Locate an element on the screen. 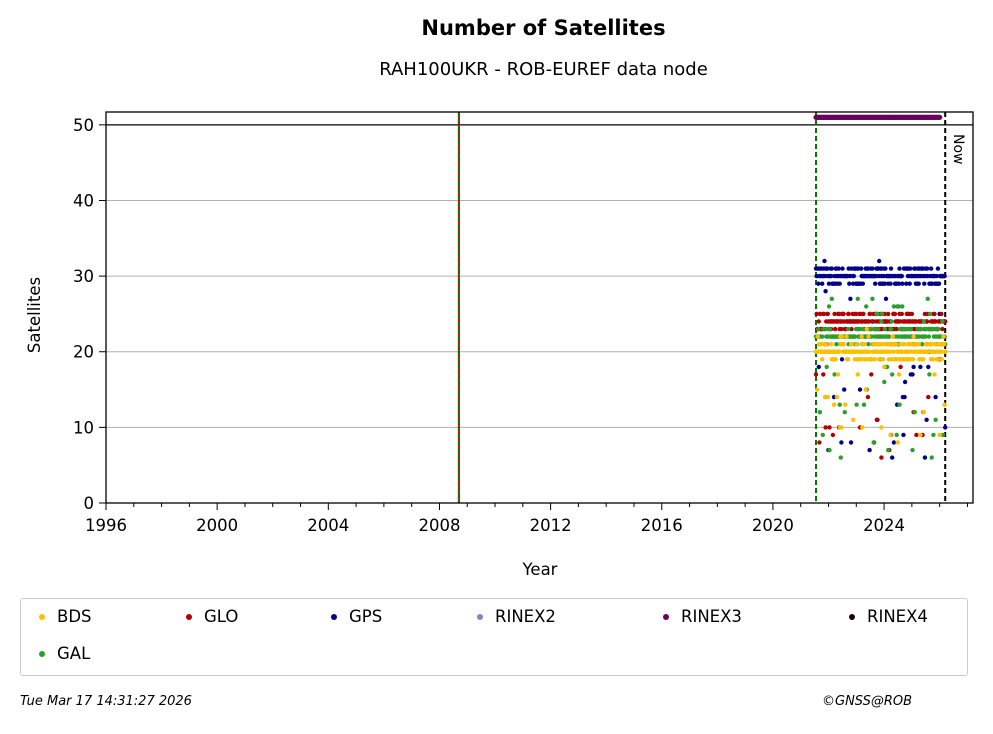 This screenshot has height=734, width=993. legend-item-bds: BDS is located at coordinates (65, 616).